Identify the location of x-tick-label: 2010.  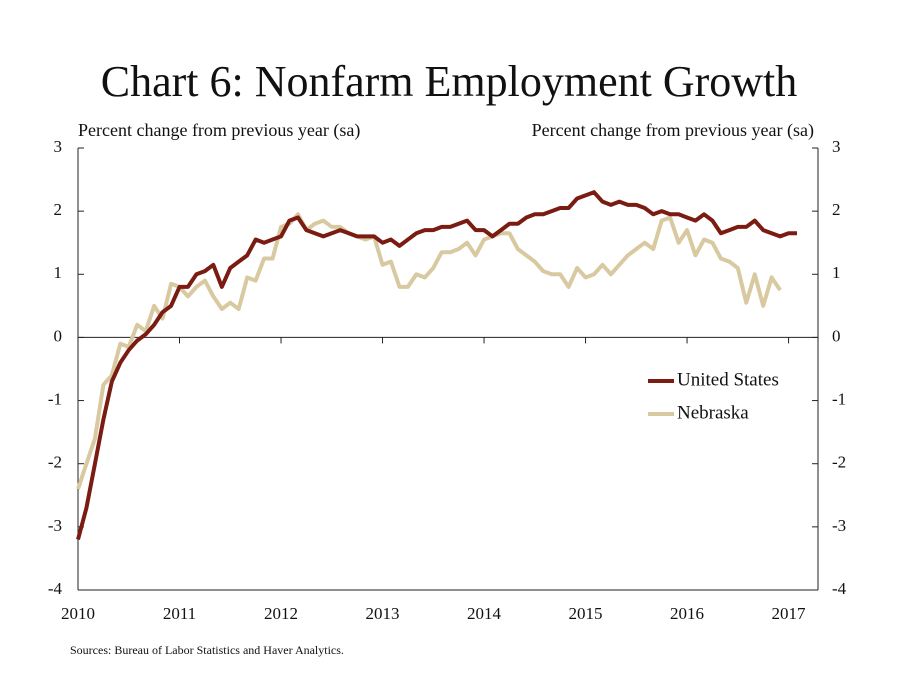
(78, 613).